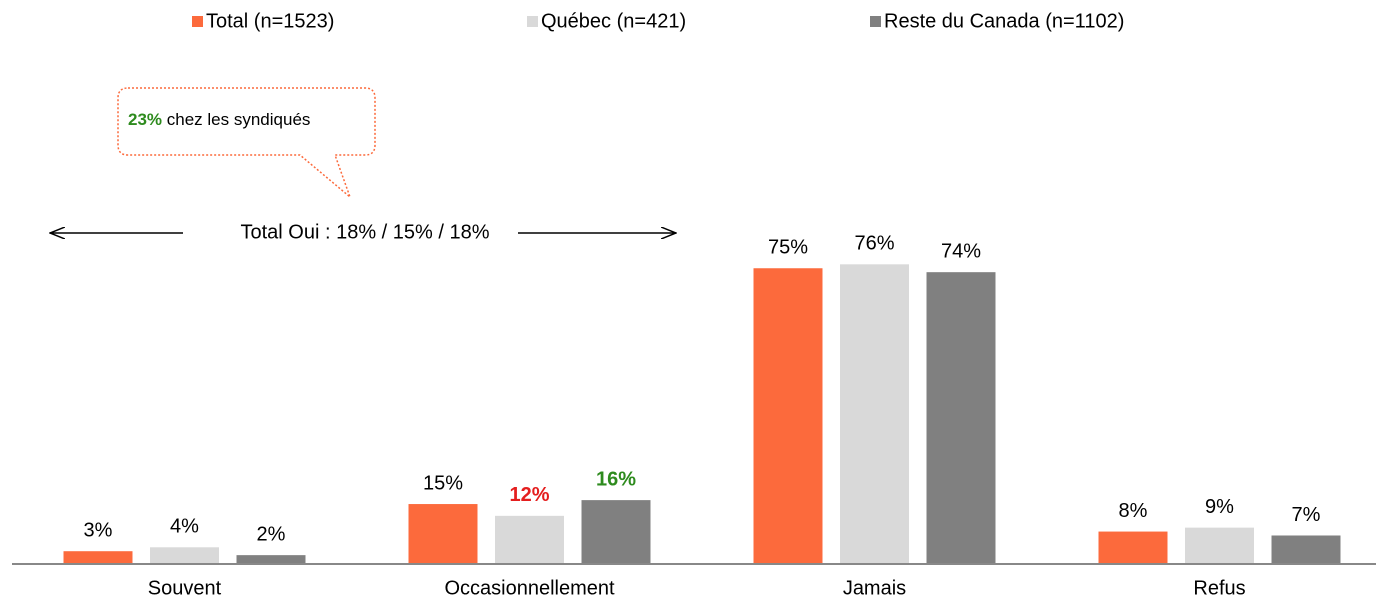 Image resolution: width=1376 pixels, height=601 pixels. Describe the element at coordinates (874, 244) in the screenshot. I see `value-label: 76%` at that location.